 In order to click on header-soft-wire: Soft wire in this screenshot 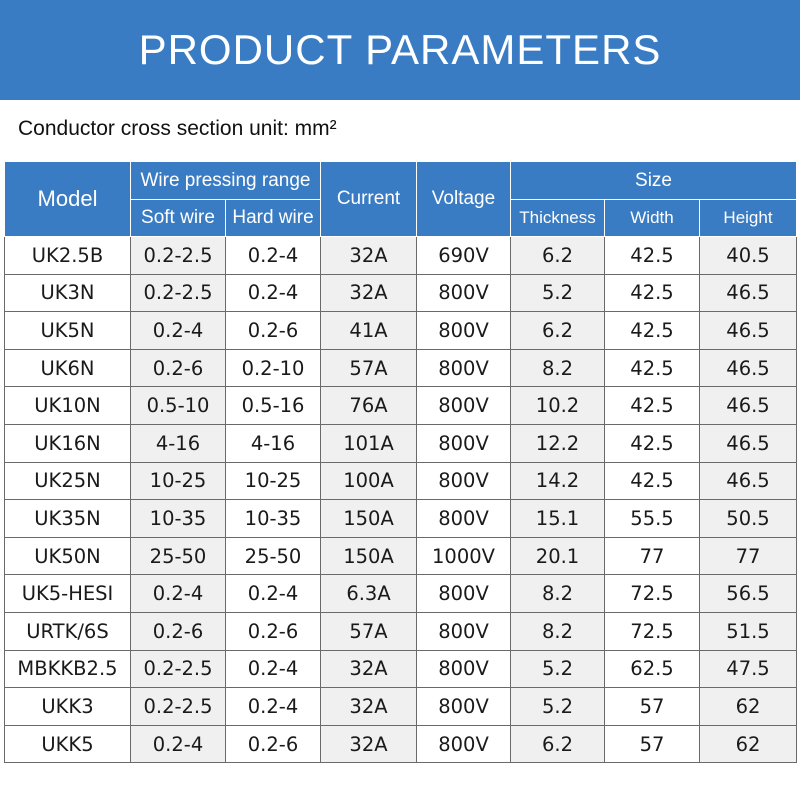, I will do `click(178, 218)`.